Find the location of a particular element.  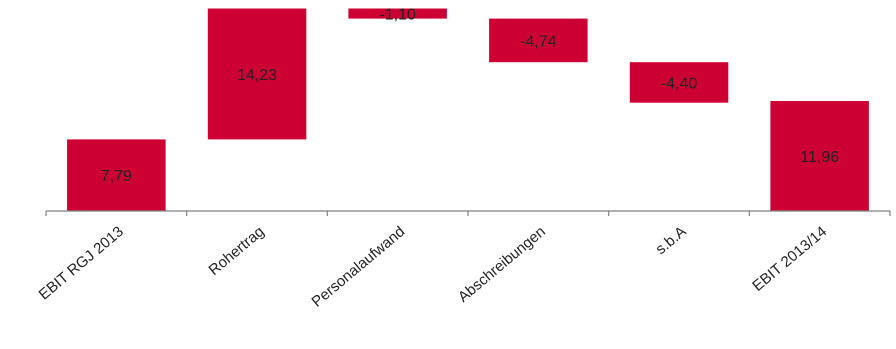

bar-abschreibungen is located at coordinates (538, 40).